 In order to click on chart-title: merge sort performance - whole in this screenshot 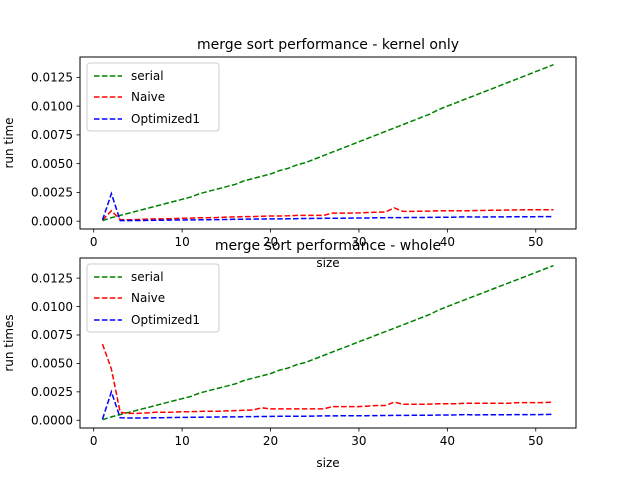, I will do `click(328, 246)`.